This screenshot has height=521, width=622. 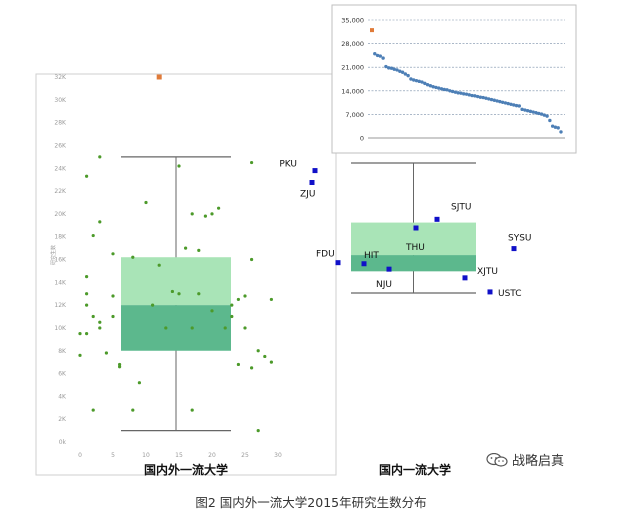 I want to click on university-label: XJTU, so click(x=487, y=272).